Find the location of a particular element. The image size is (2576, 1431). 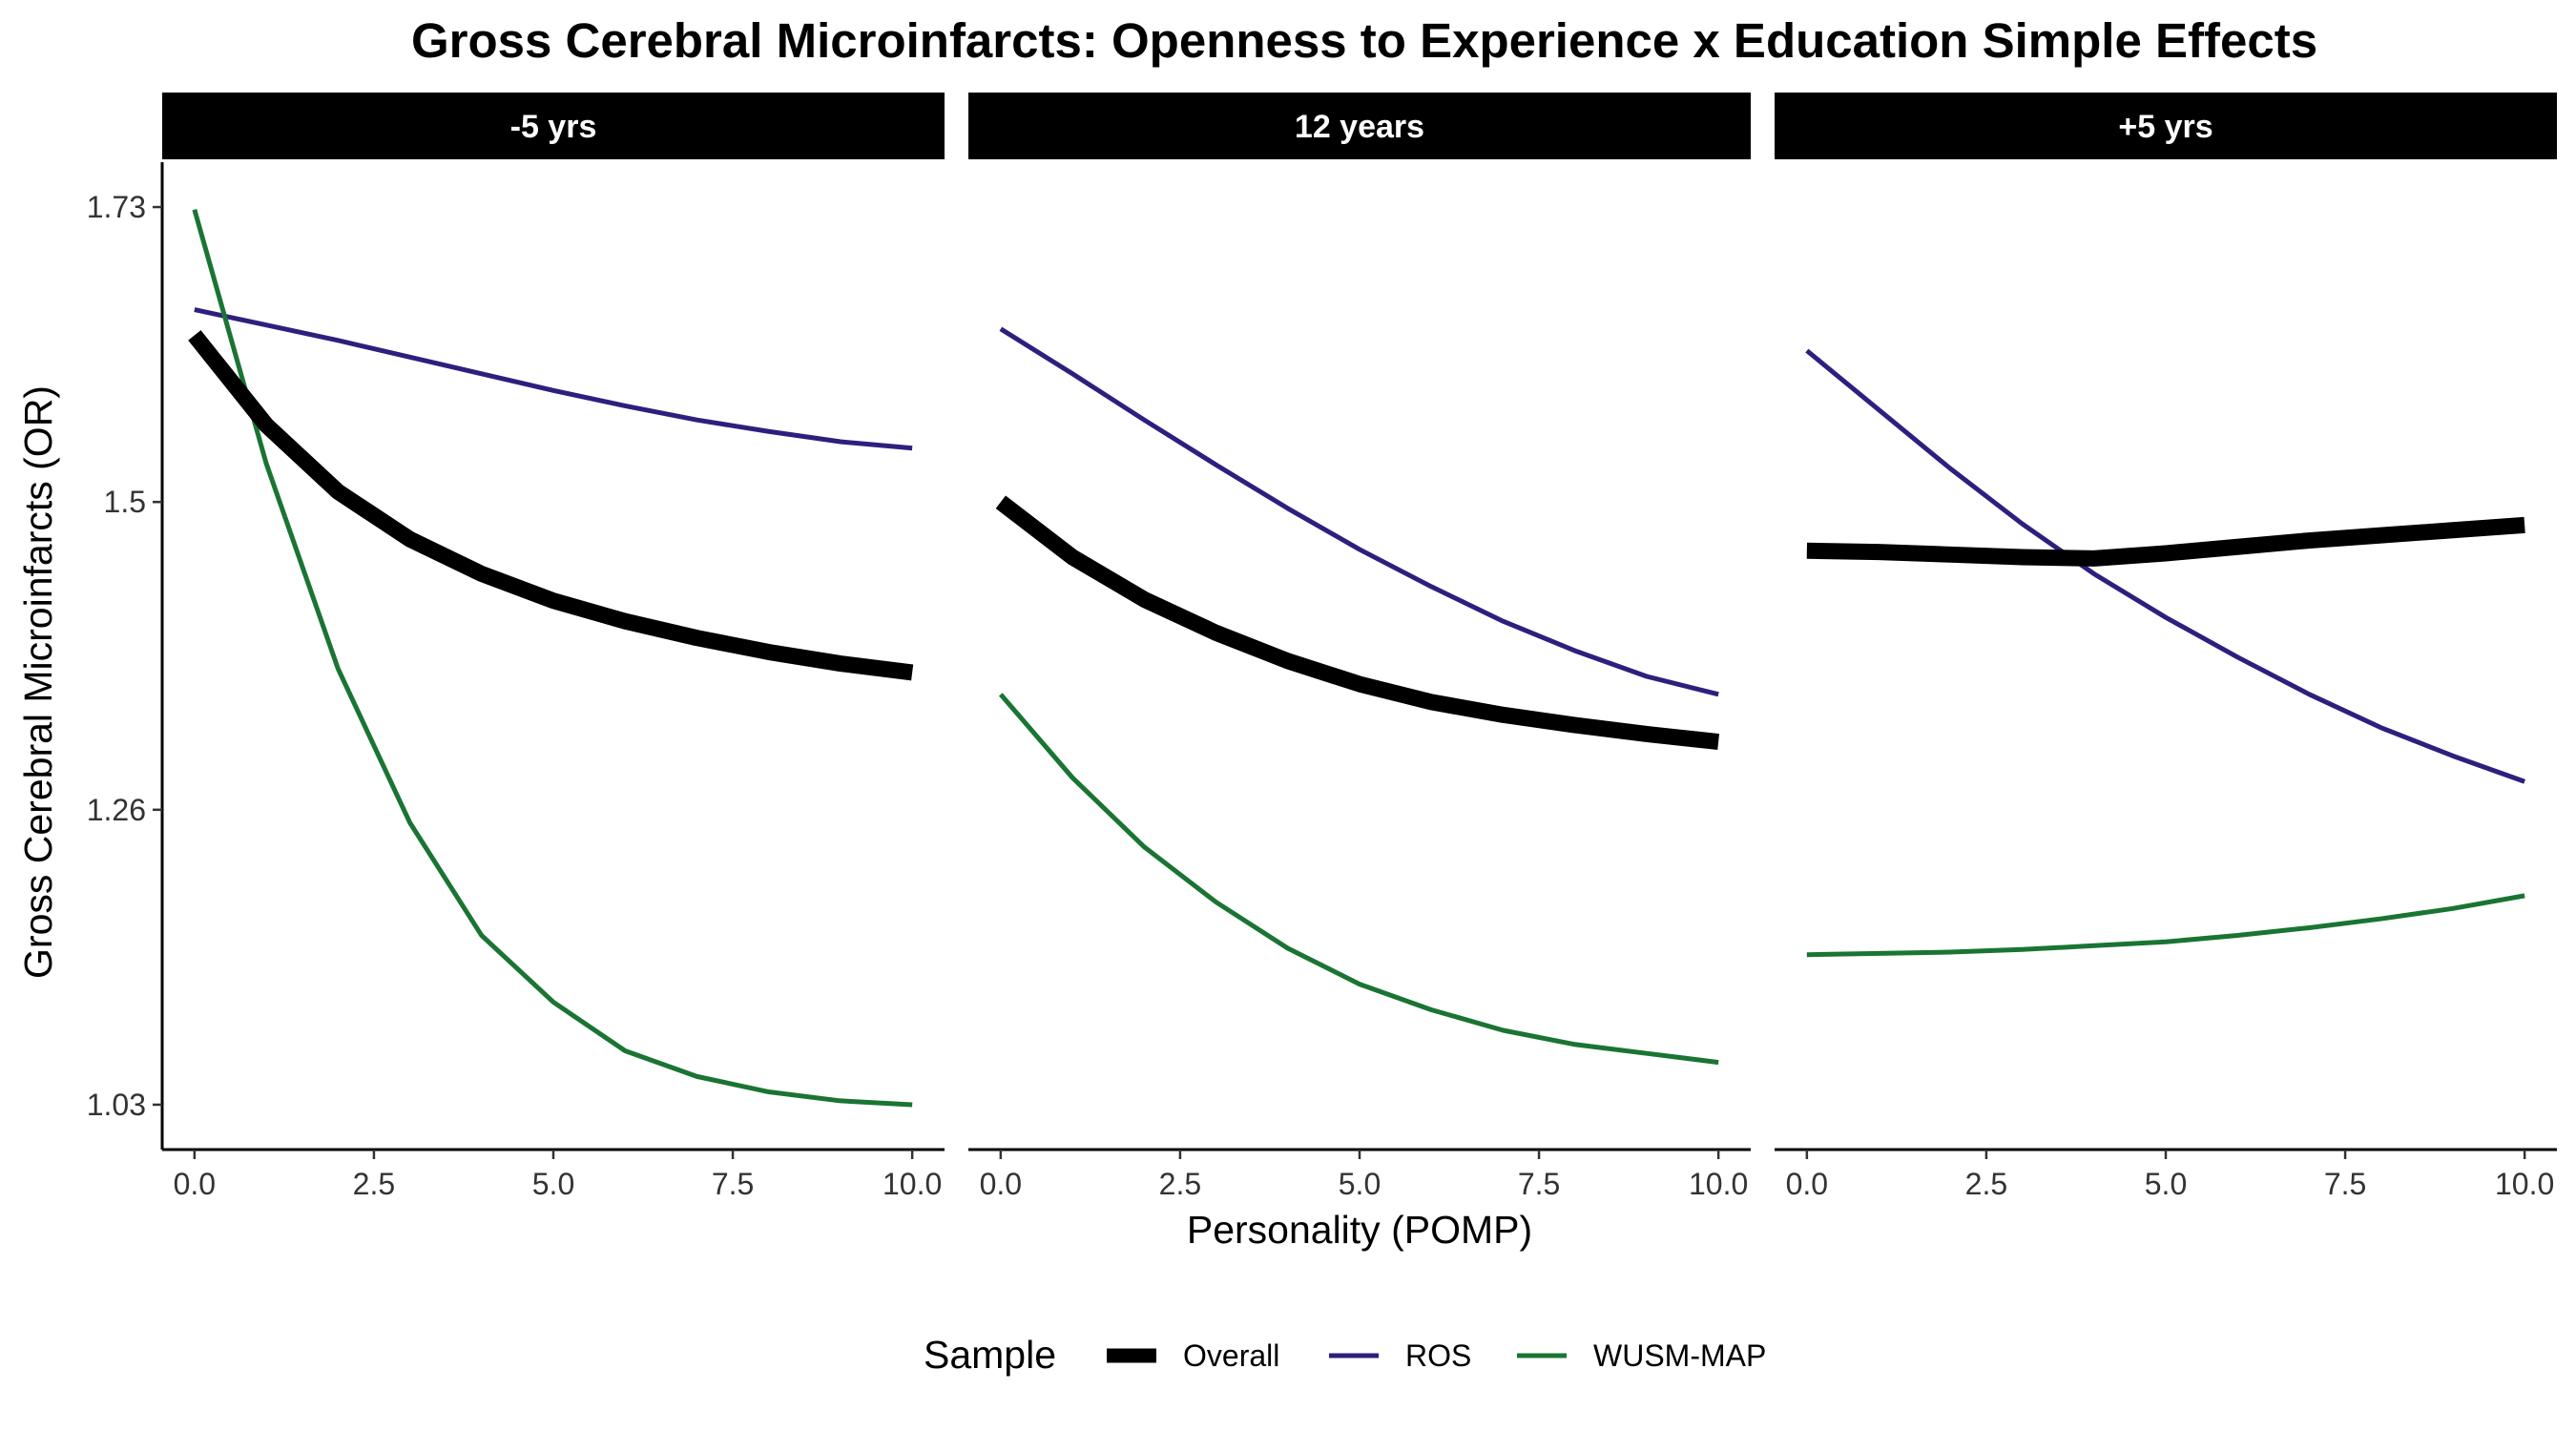

y-tick-label: 1.03 is located at coordinates (116, 1105).